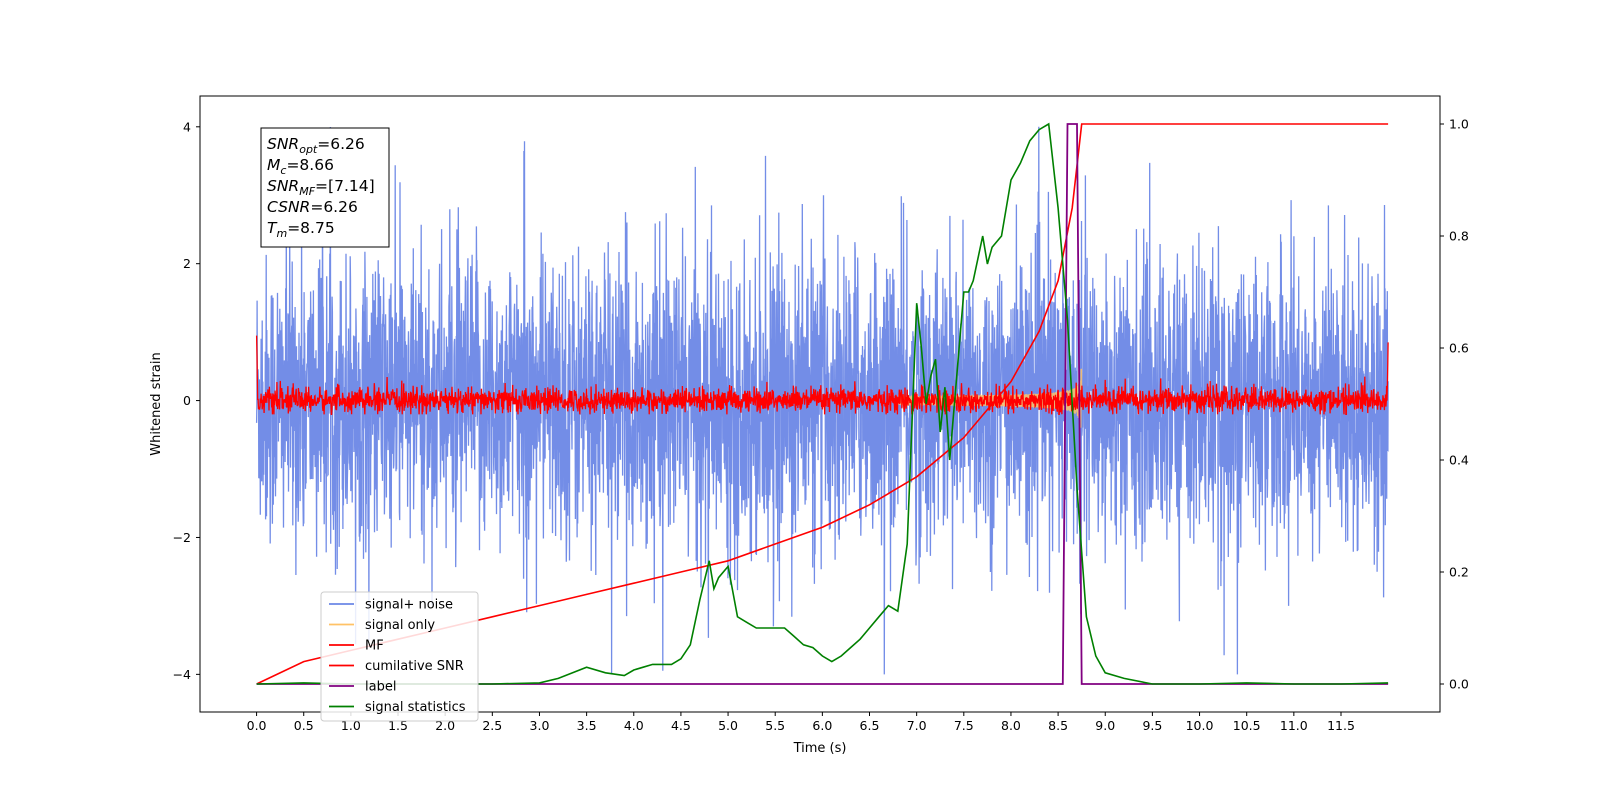 The width and height of the screenshot is (1600, 800). I want to click on x-tick-label: 2.5, so click(492, 725).